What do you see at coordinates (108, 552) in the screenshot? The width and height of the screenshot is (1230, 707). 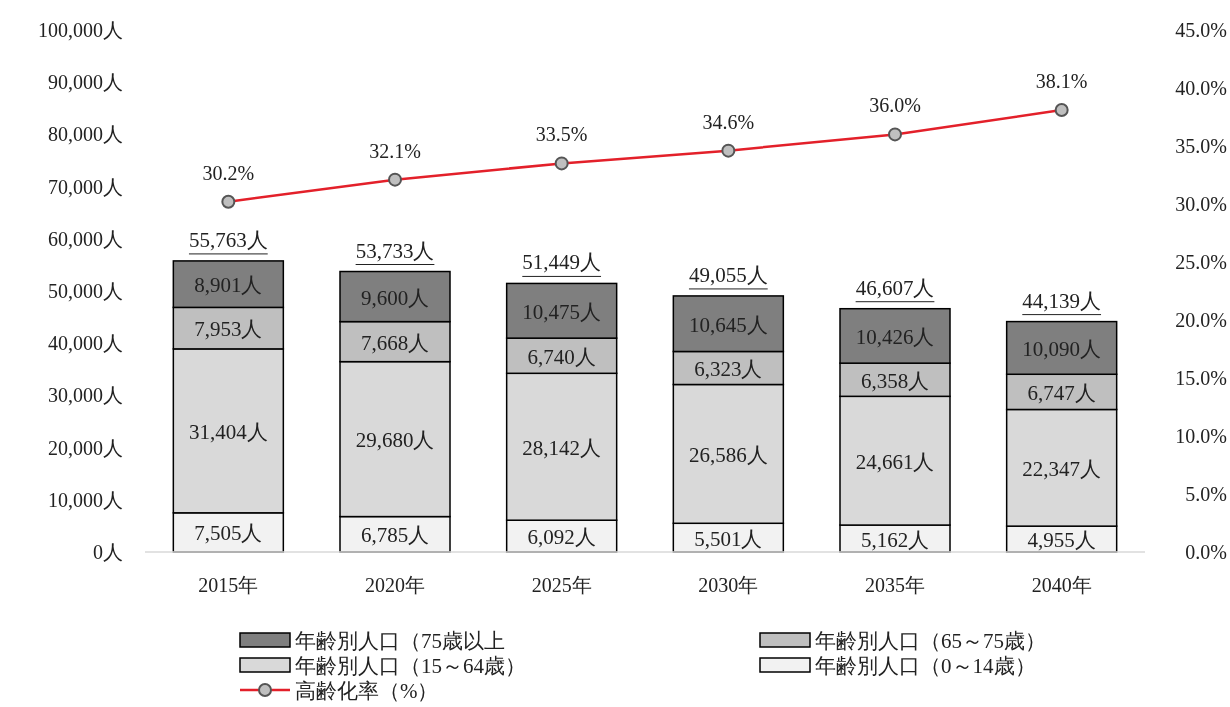 I see `y-tick-label: 0人` at bounding box center [108, 552].